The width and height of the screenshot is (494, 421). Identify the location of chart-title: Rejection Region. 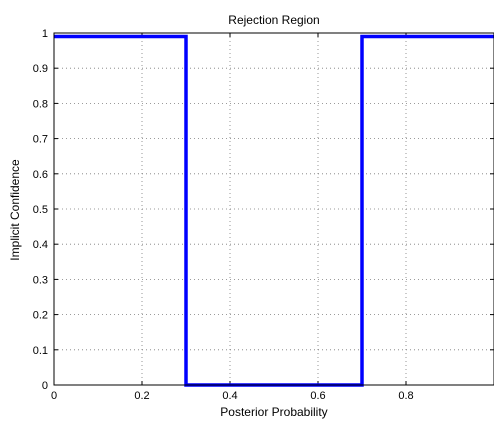
(273, 20).